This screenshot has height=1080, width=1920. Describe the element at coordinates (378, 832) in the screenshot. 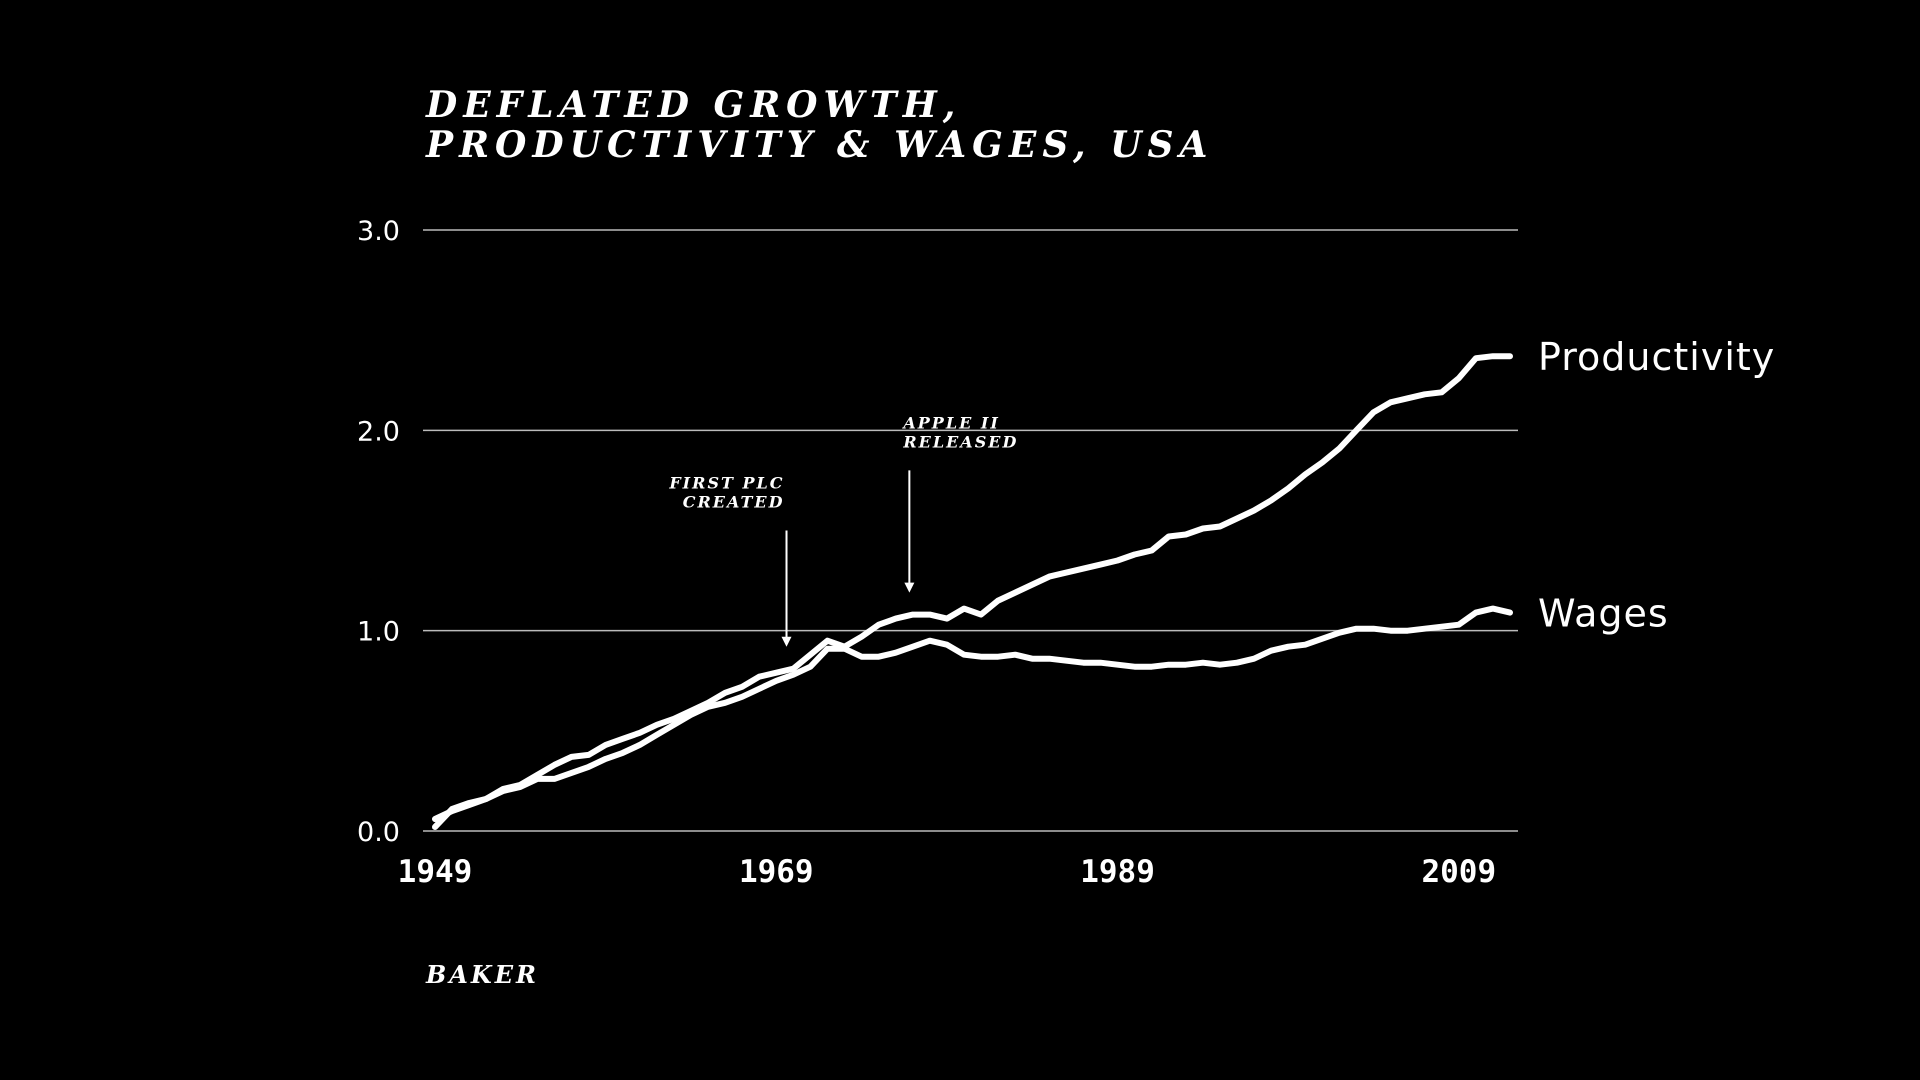

I see `y-tick-label: 0.0` at that location.